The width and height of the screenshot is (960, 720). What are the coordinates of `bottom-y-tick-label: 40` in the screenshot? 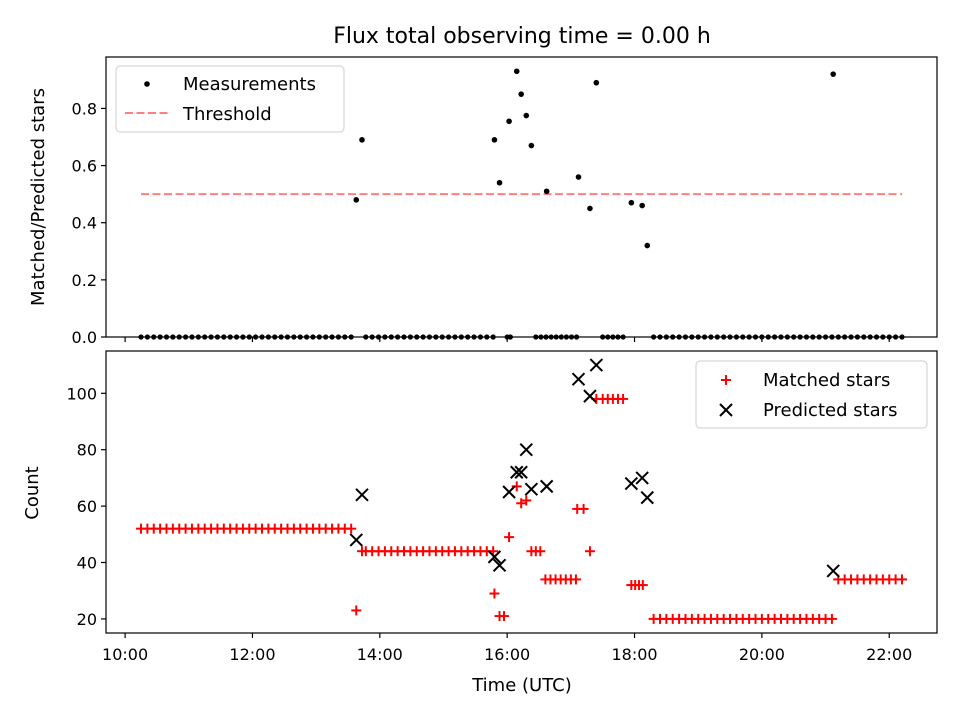 It's located at (87, 563).